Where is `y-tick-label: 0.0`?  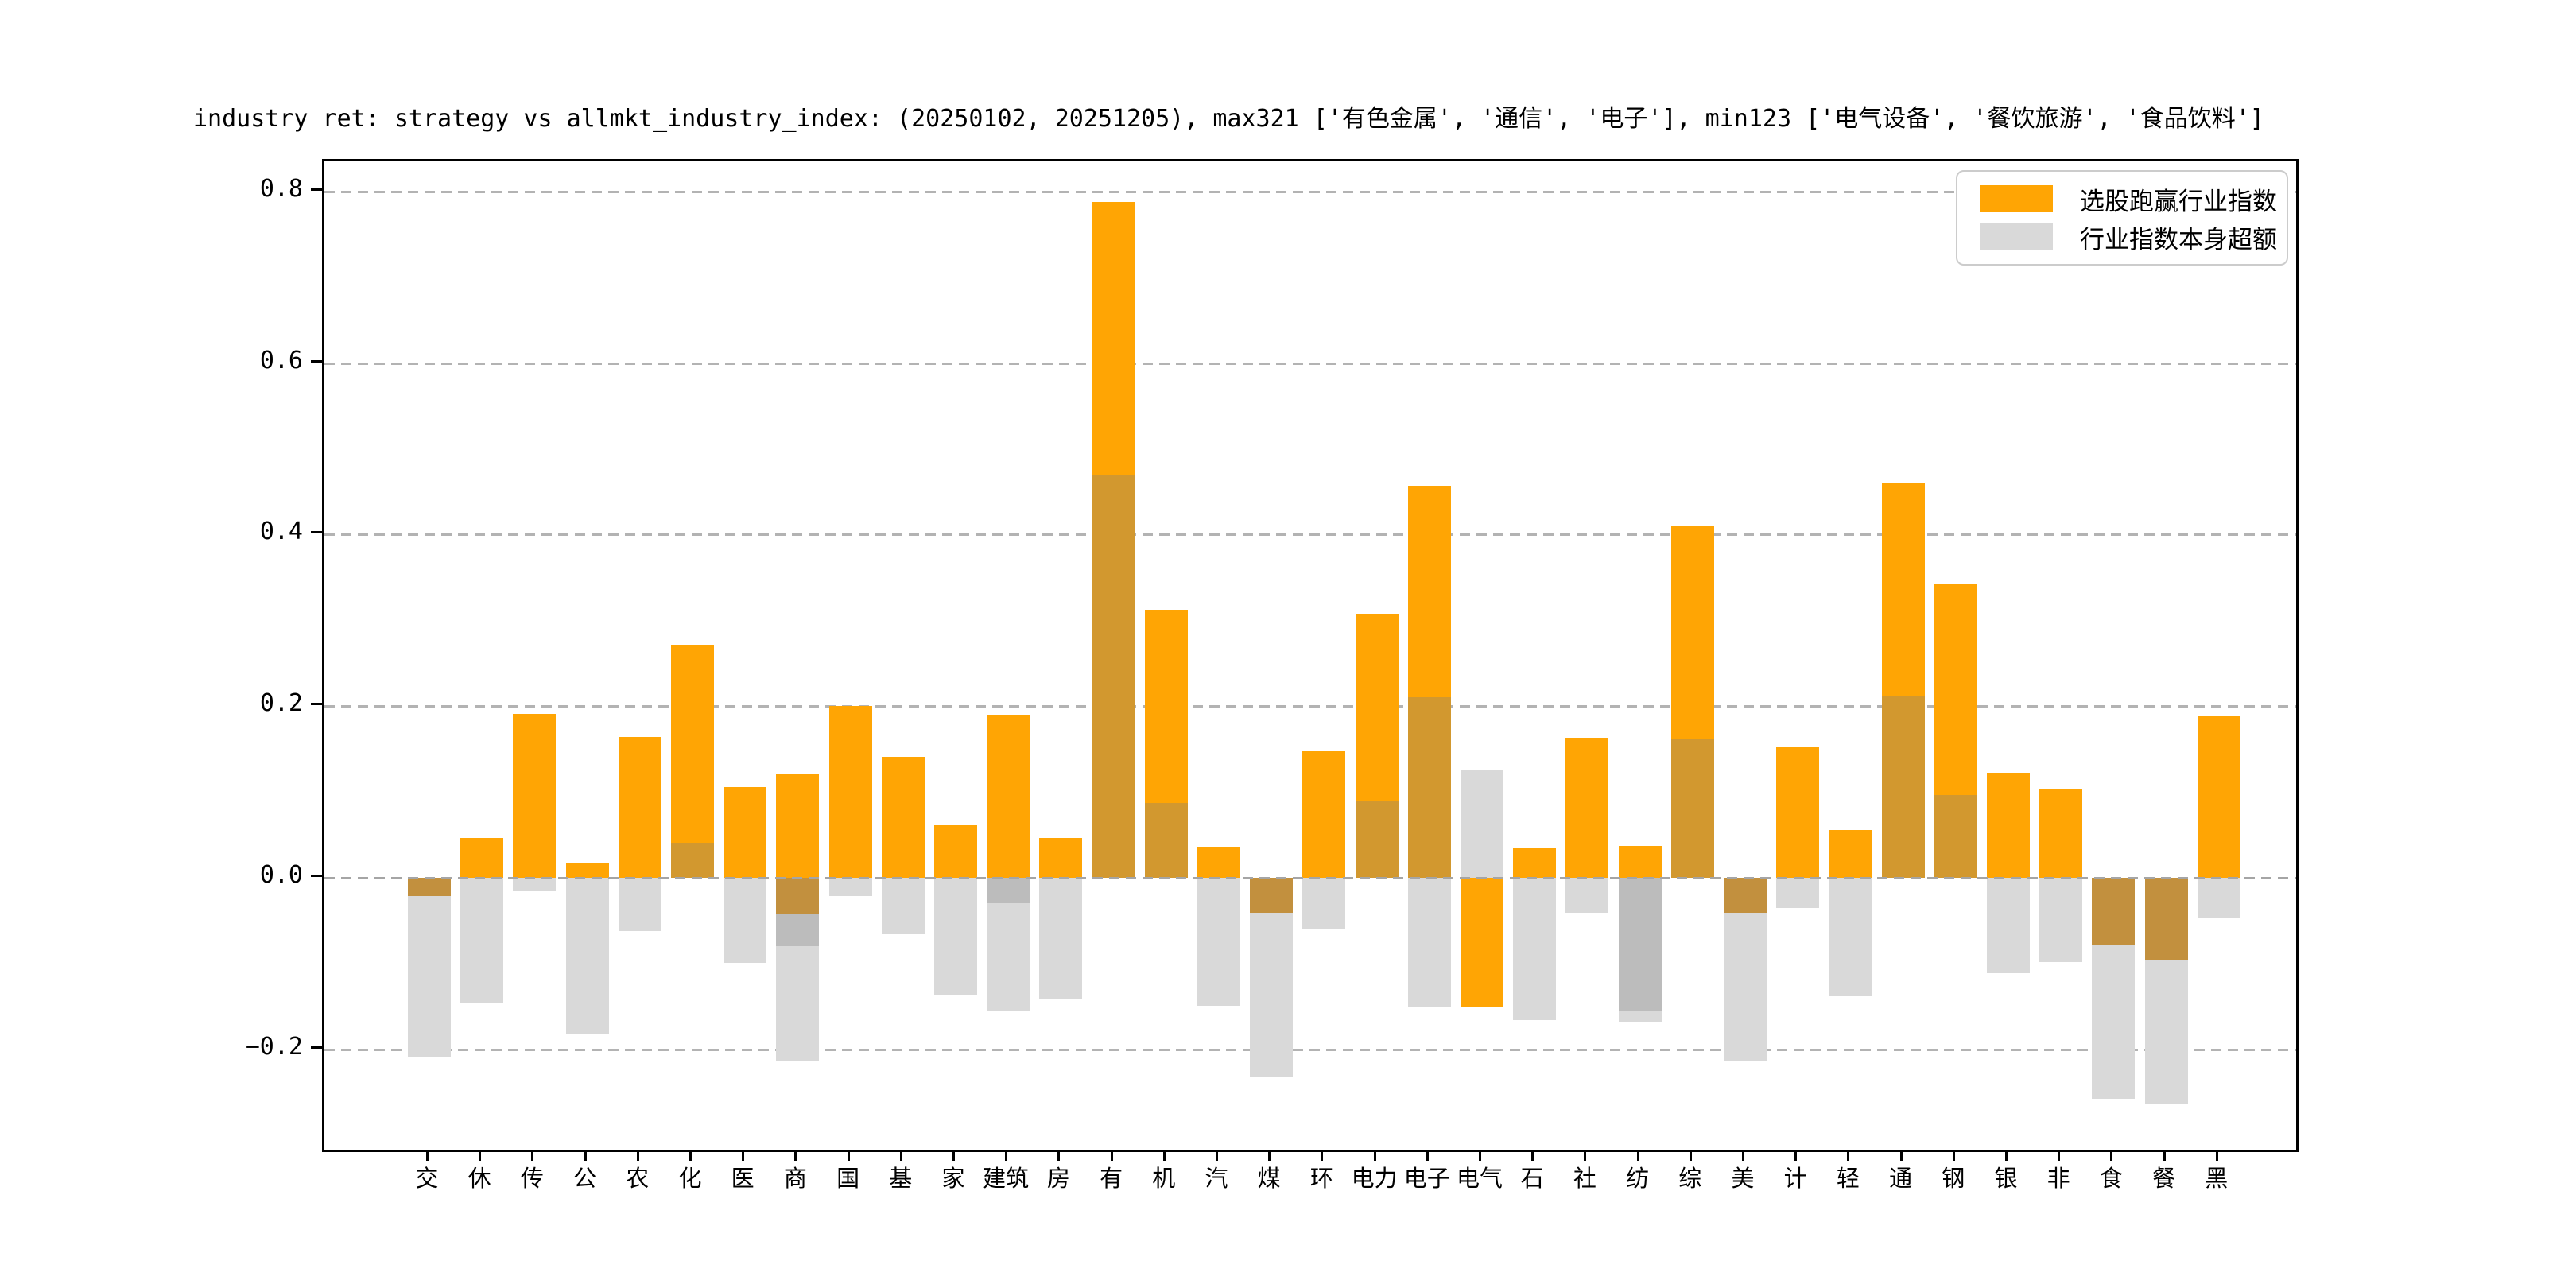
y-tick-label: 0.0 is located at coordinates (281, 875).